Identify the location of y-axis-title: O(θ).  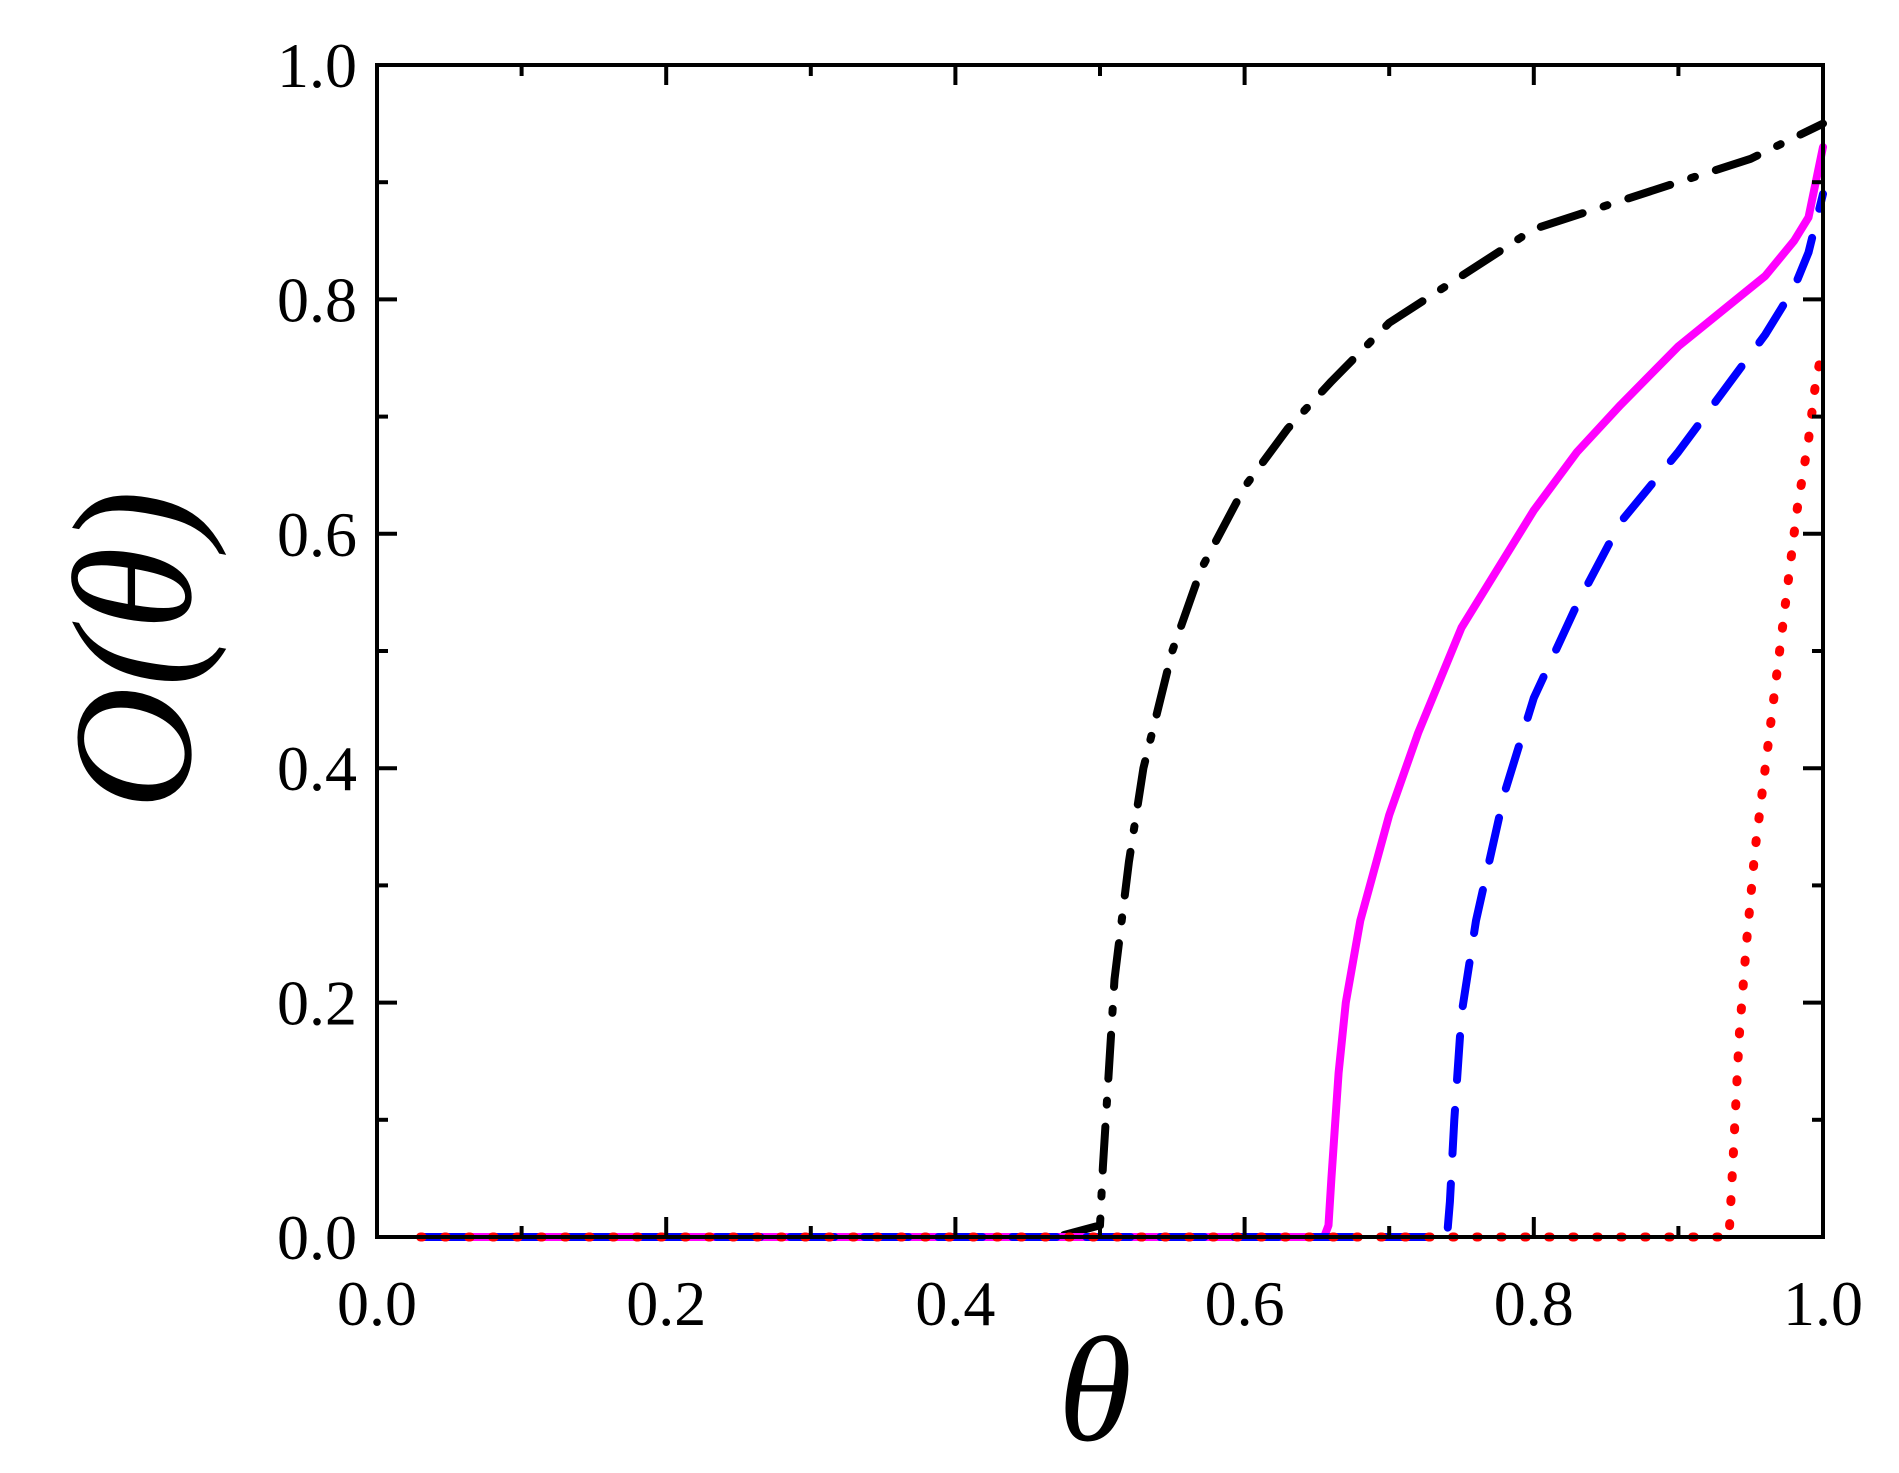
(133, 650).